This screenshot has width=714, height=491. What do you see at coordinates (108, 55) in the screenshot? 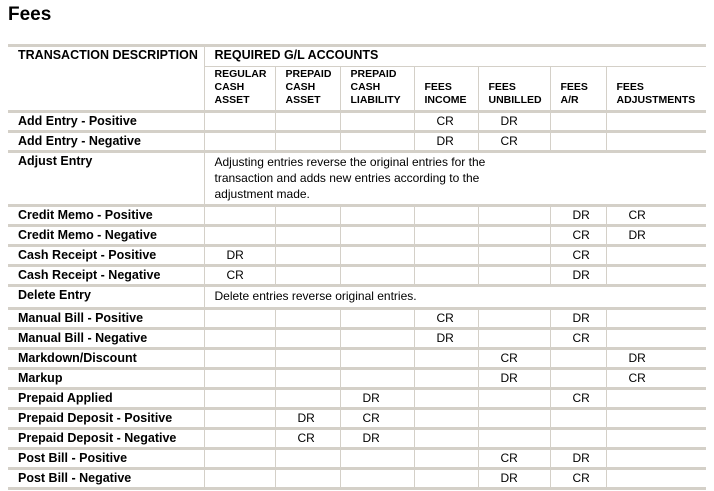
I see `header-transaction-description: TRANSACTION DESCRIPTION` at bounding box center [108, 55].